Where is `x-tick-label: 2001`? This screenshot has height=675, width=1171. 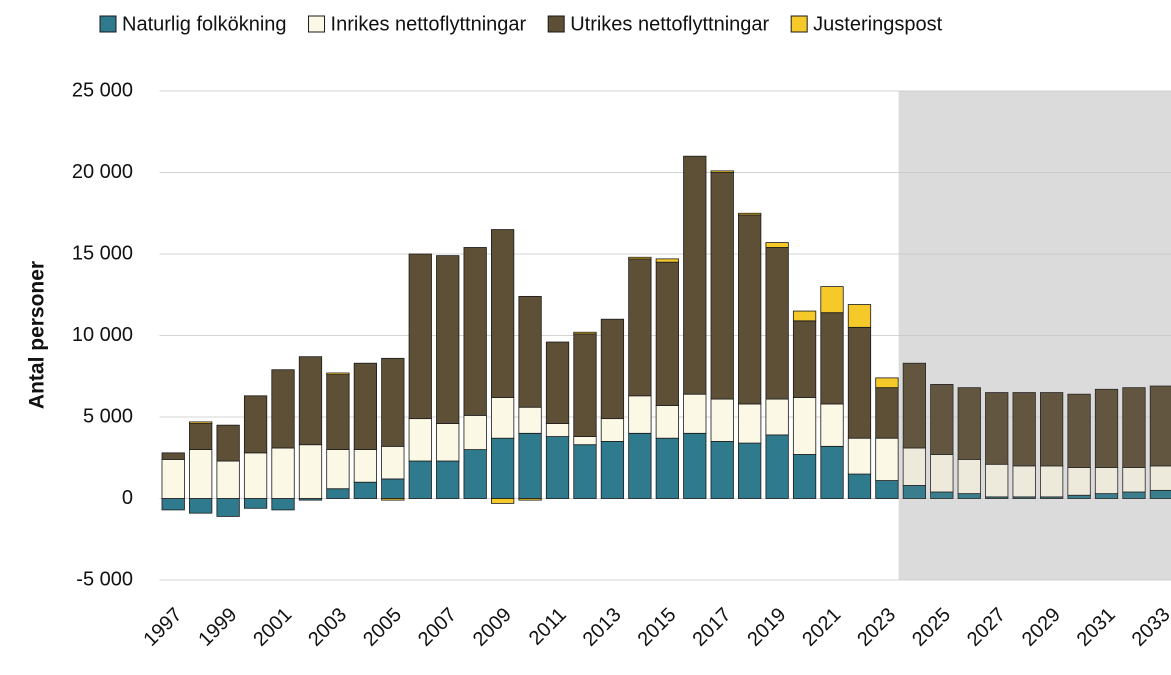
x-tick-label: 2001 is located at coordinates (272, 627).